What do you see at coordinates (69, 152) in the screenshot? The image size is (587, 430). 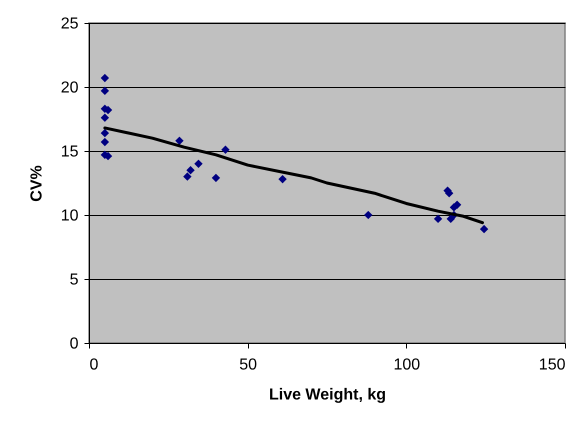 I see `y-tick-label: 15` at bounding box center [69, 152].